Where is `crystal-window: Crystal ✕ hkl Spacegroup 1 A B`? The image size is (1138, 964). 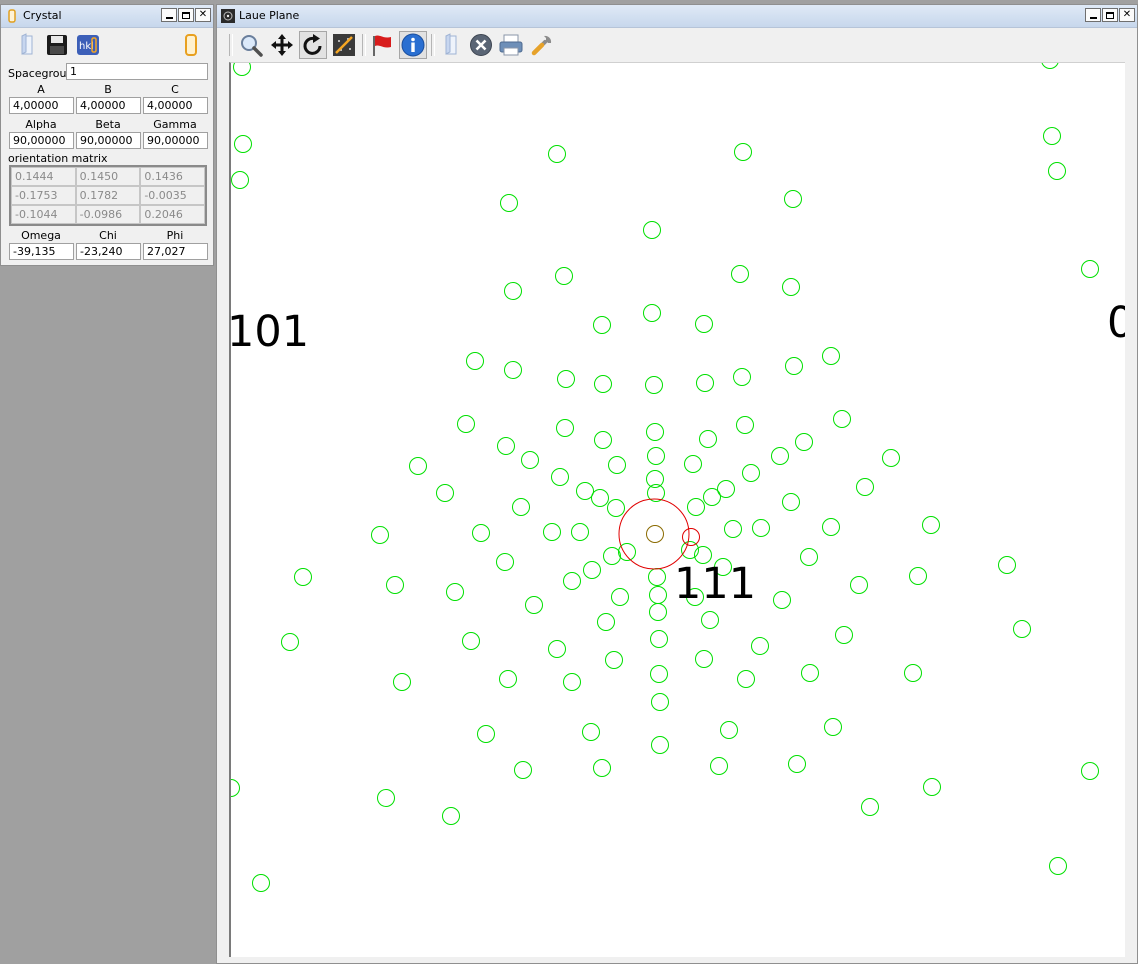
crystal-window: Crystal ✕ hkl Spacegroup 1 A B is located at coordinates (107, 135).